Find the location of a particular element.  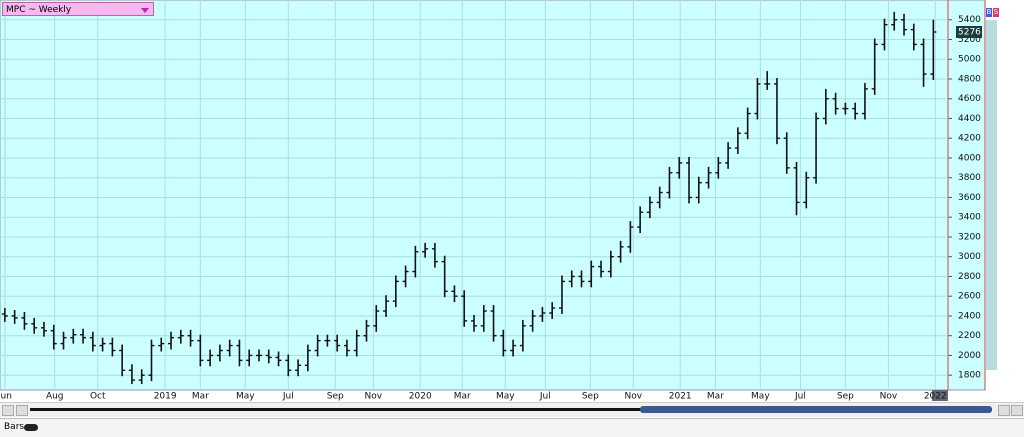

y-tick-label: 2600 is located at coordinates (969, 297).